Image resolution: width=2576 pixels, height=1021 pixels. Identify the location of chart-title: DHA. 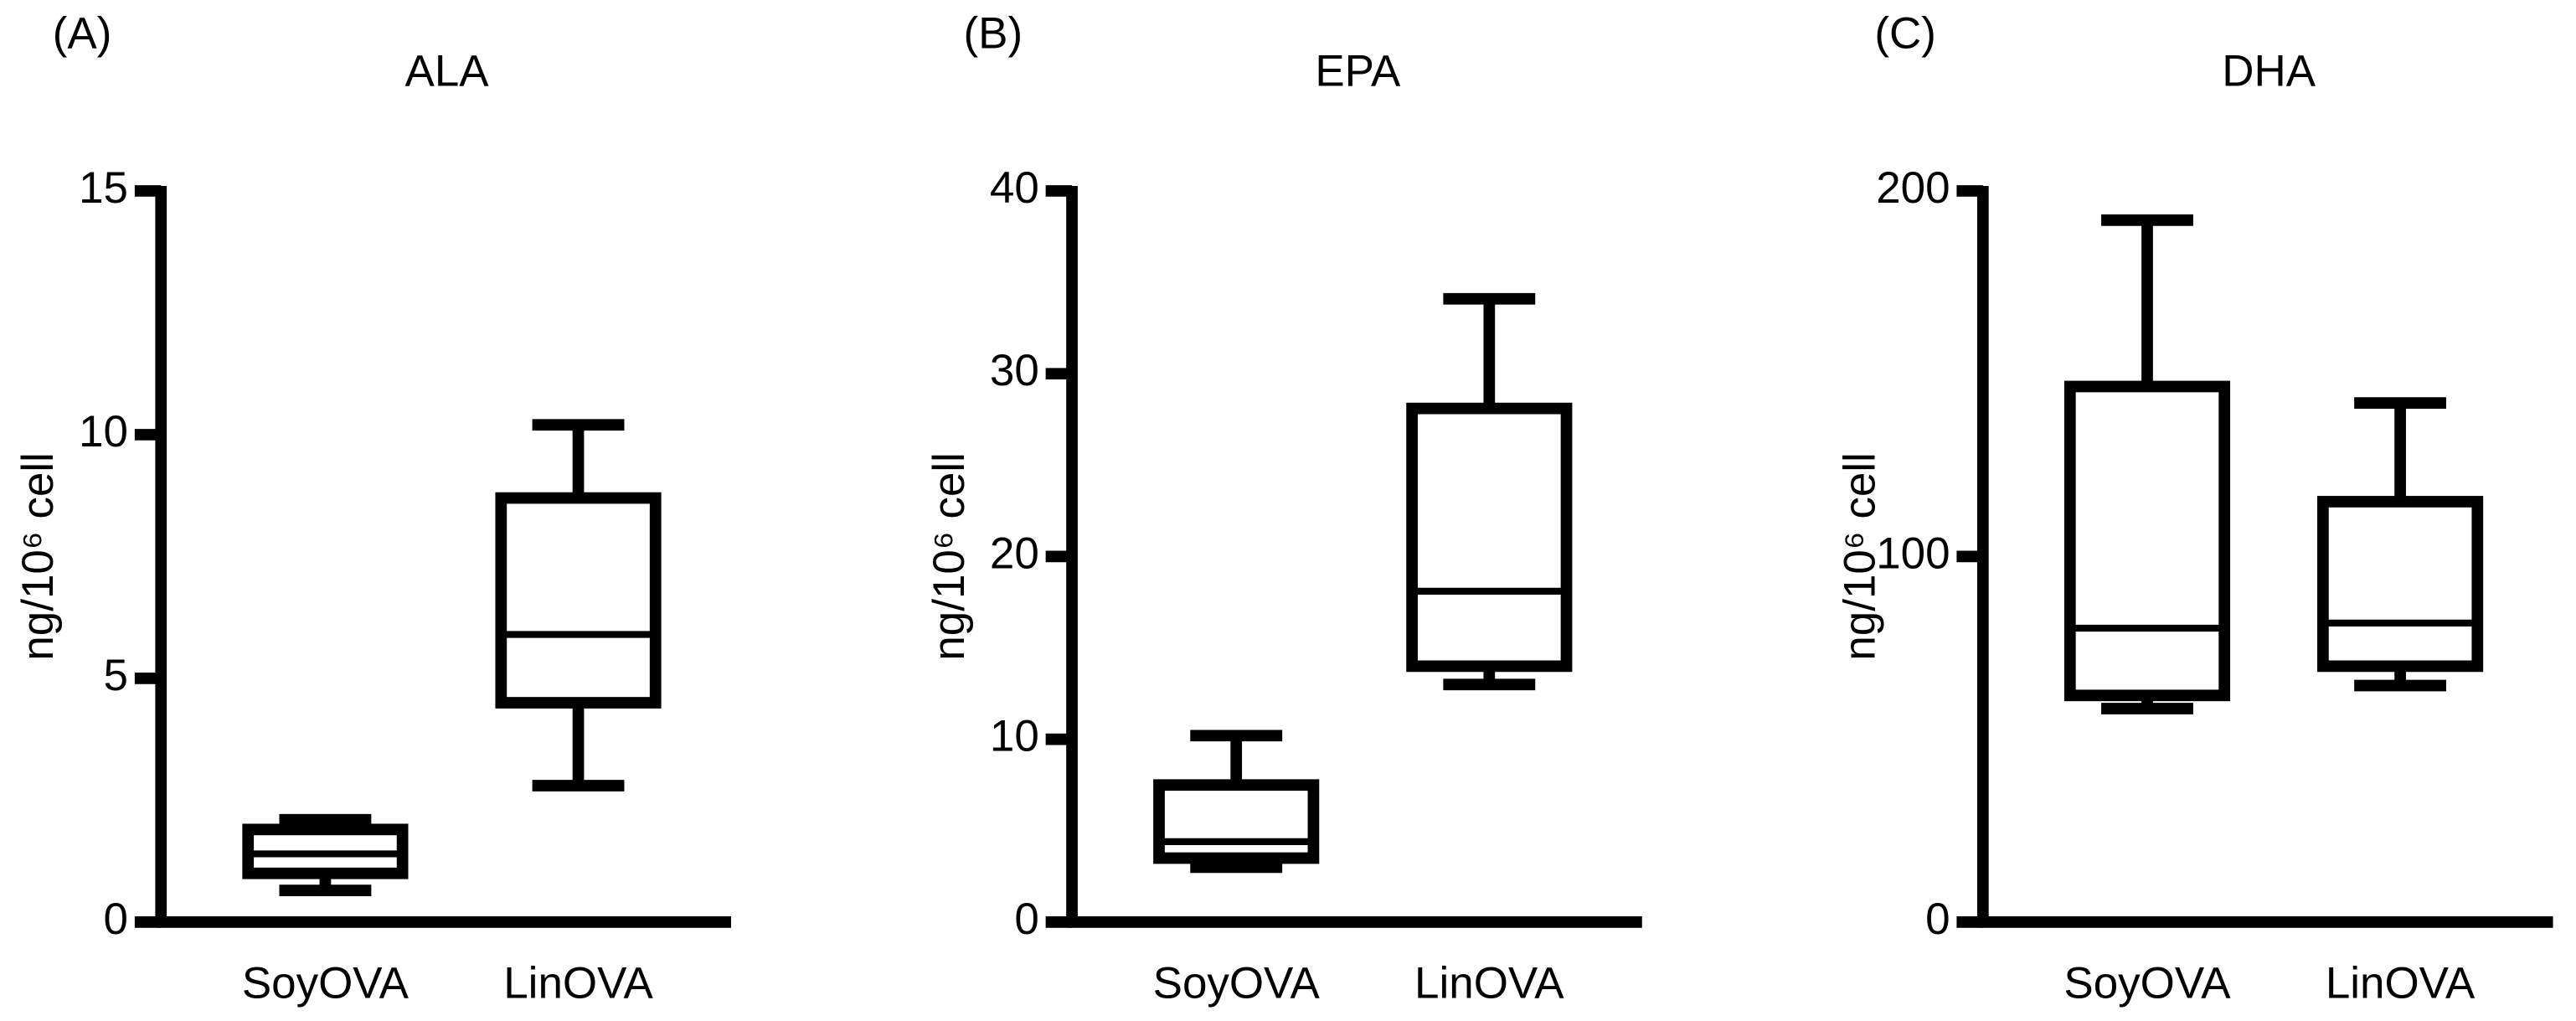
(2269, 71).